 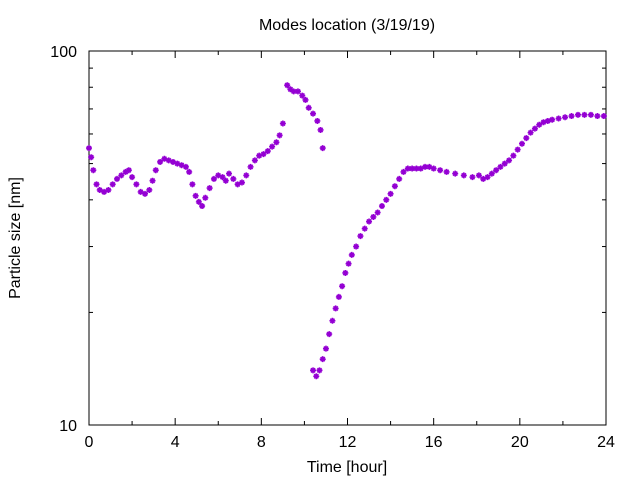 What do you see at coordinates (68, 426) in the screenshot?
I see `y-tick-label: 10` at bounding box center [68, 426].